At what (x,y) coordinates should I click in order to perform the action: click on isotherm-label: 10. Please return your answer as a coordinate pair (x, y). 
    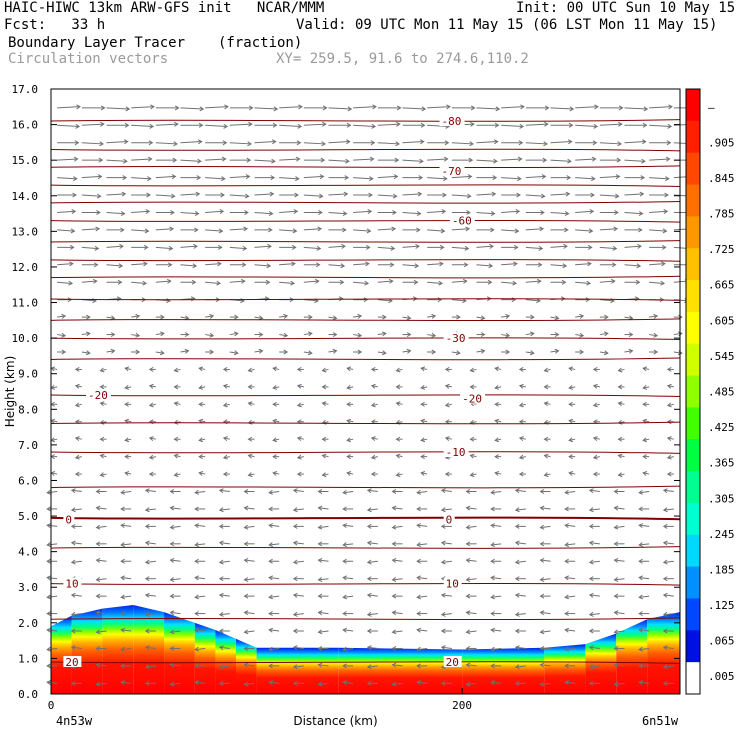
    Looking at the image, I should click on (452, 584).